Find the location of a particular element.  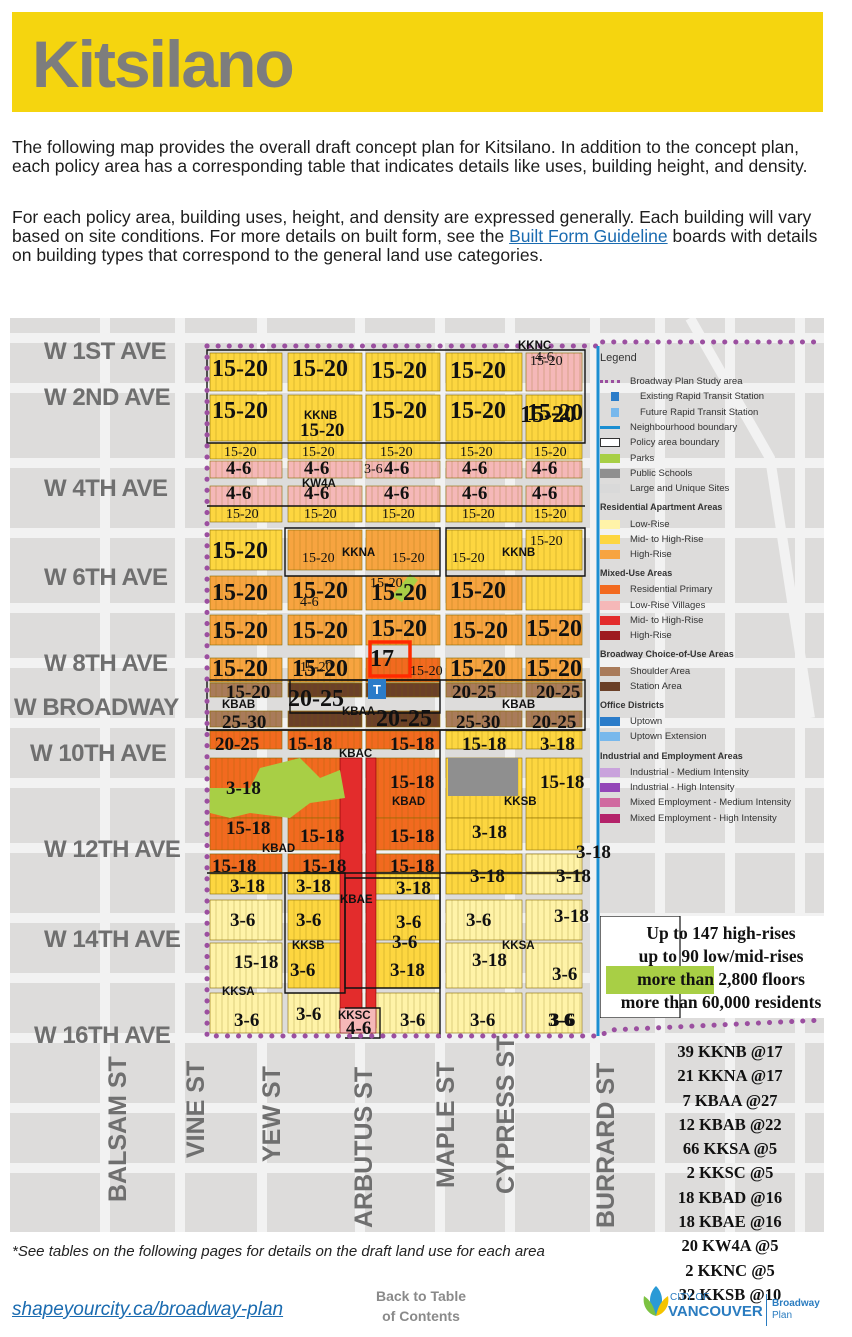

legend-section-title: Mixed-Use Areas is located at coordinates (636, 573).